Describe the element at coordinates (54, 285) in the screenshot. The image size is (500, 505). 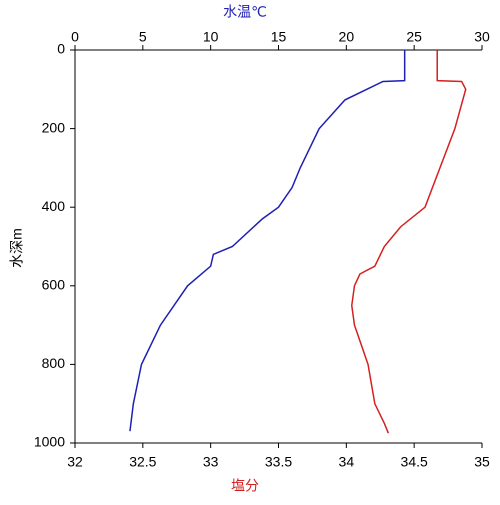
I see `y-tick-label: 600` at that location.